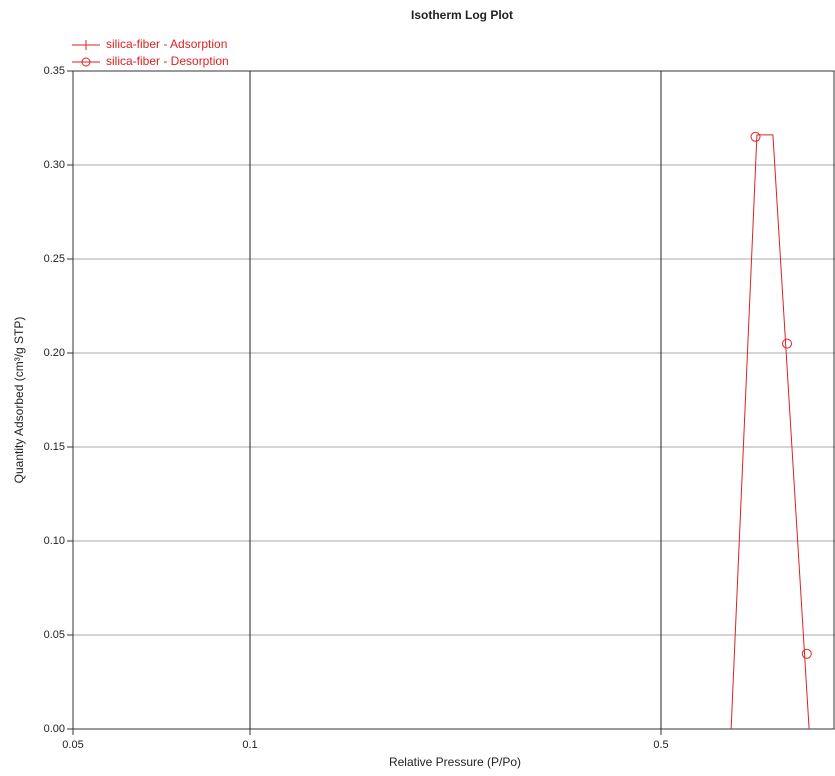 The image size is (835, 776). What do you see at coordinates (660, 745) in the screenshot?
I see `x-tick-label: 0.5` at bounding box center [660, 745].